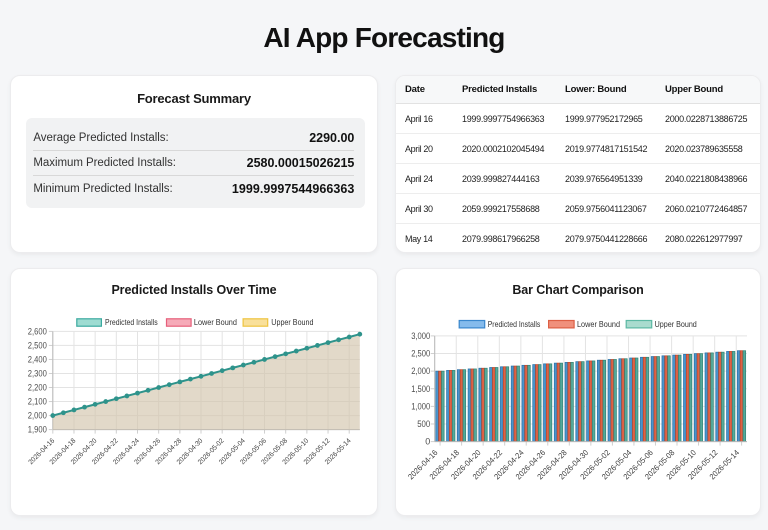 The width and height of the screenshot is (768, 530). What do you see at coordinates (37, 373) in the screenshot?
I see `svg-text: 2,300` at bounding box center [37, 373].